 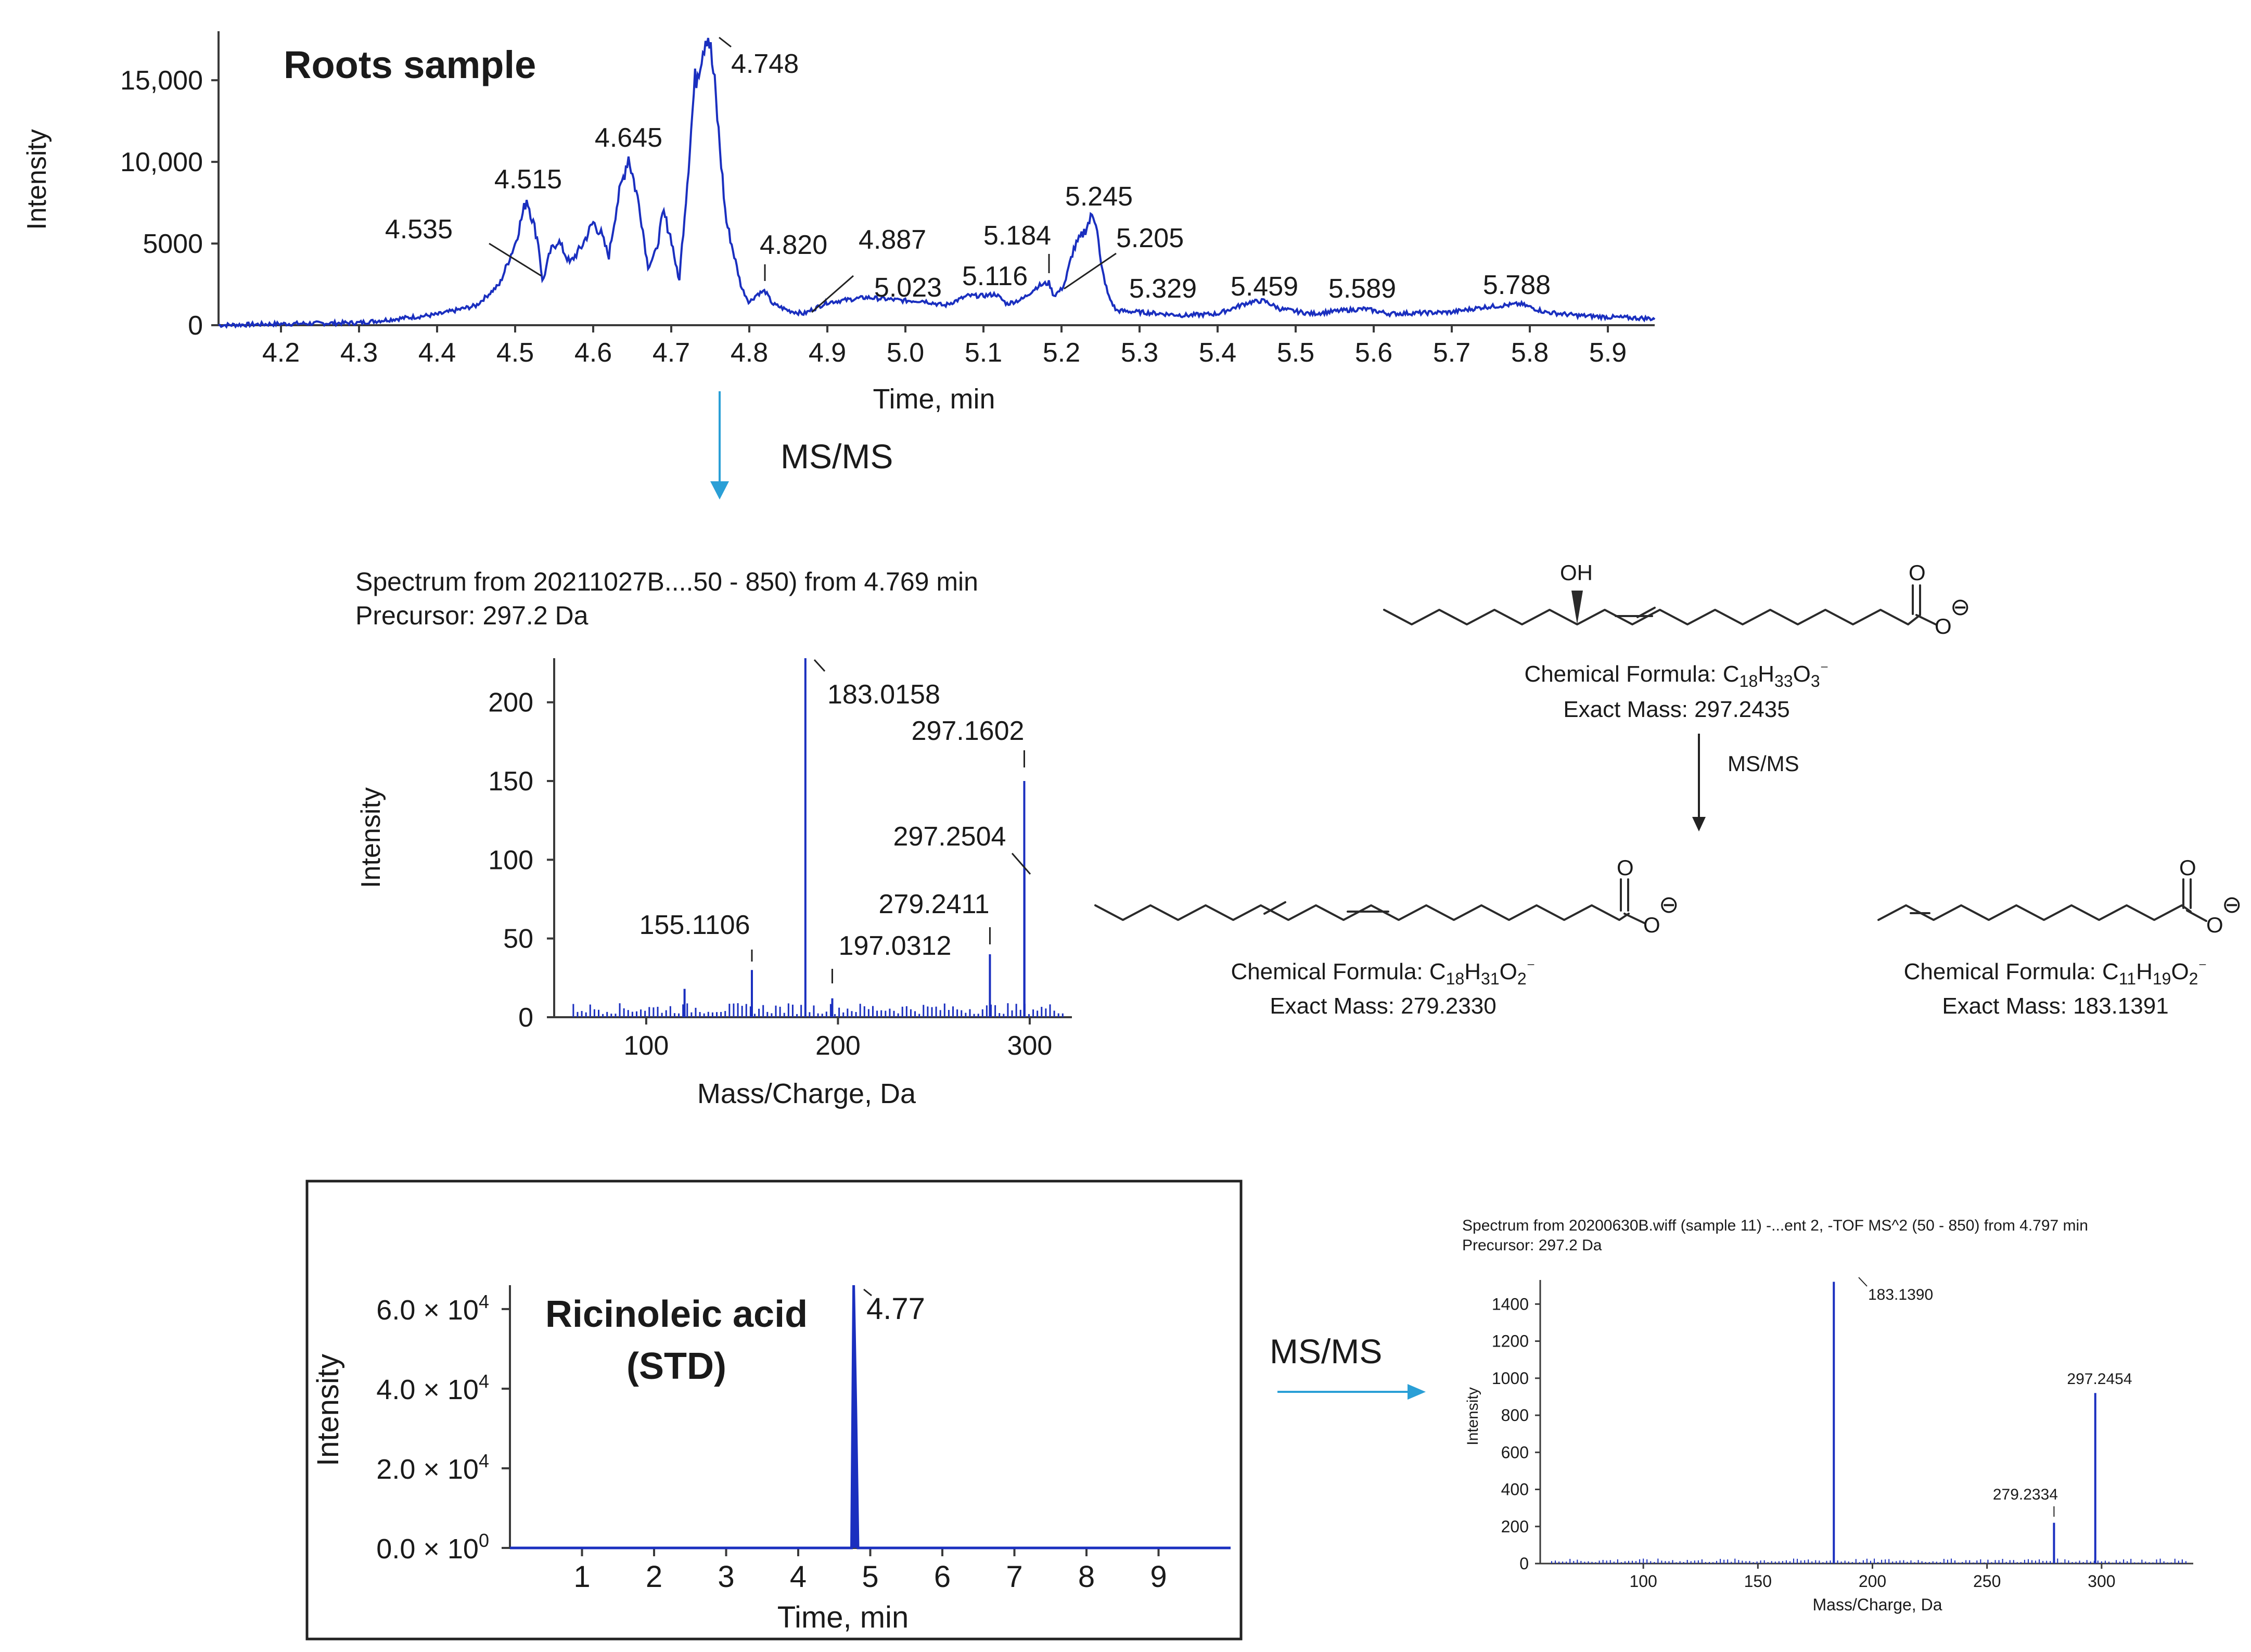 What do you see at coordinates (1608, 353) in the screenshot?
I see `p1-x-tick-label: 5.9` at bounding box center [1608, 353].